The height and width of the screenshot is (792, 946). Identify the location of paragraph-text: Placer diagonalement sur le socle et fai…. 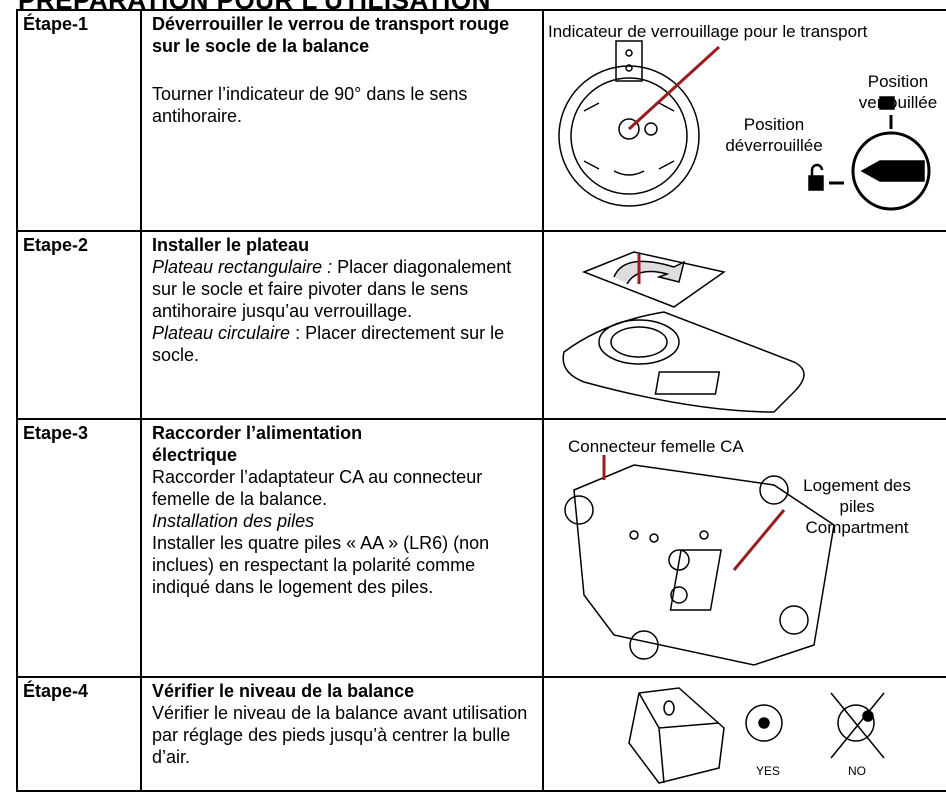
(332, 289).